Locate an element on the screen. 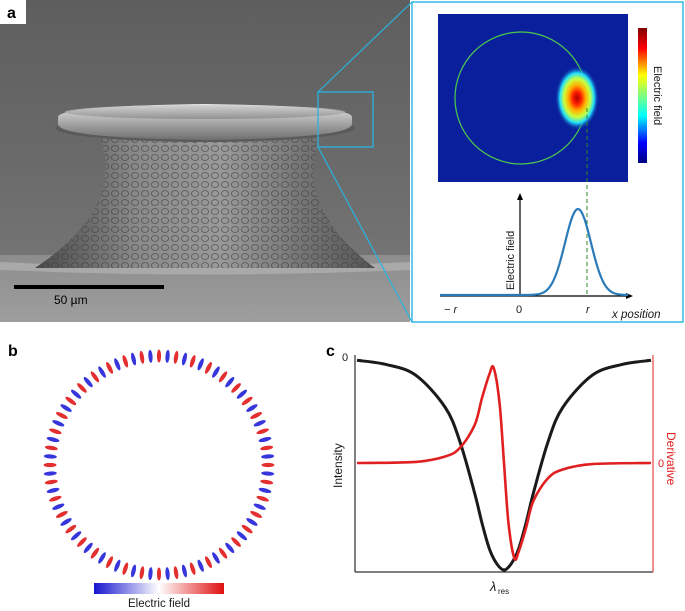  jet-colorbar is located at coordinates (642, 95).